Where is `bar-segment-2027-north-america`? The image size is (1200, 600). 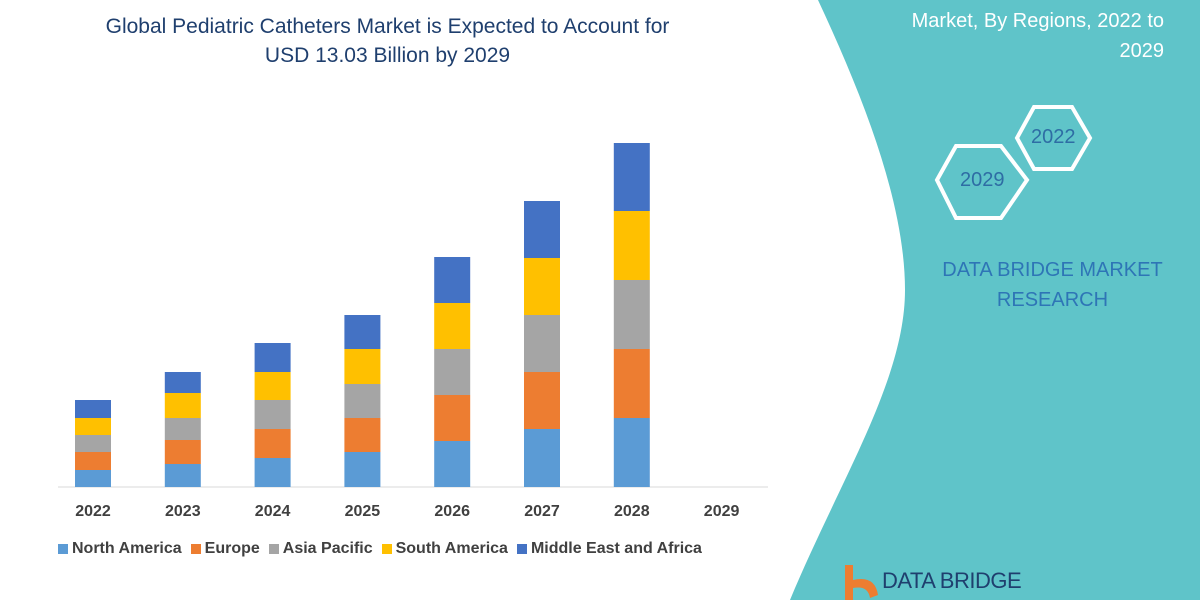 bar-segment-2027-north-america is located at coordinates (542, 458).